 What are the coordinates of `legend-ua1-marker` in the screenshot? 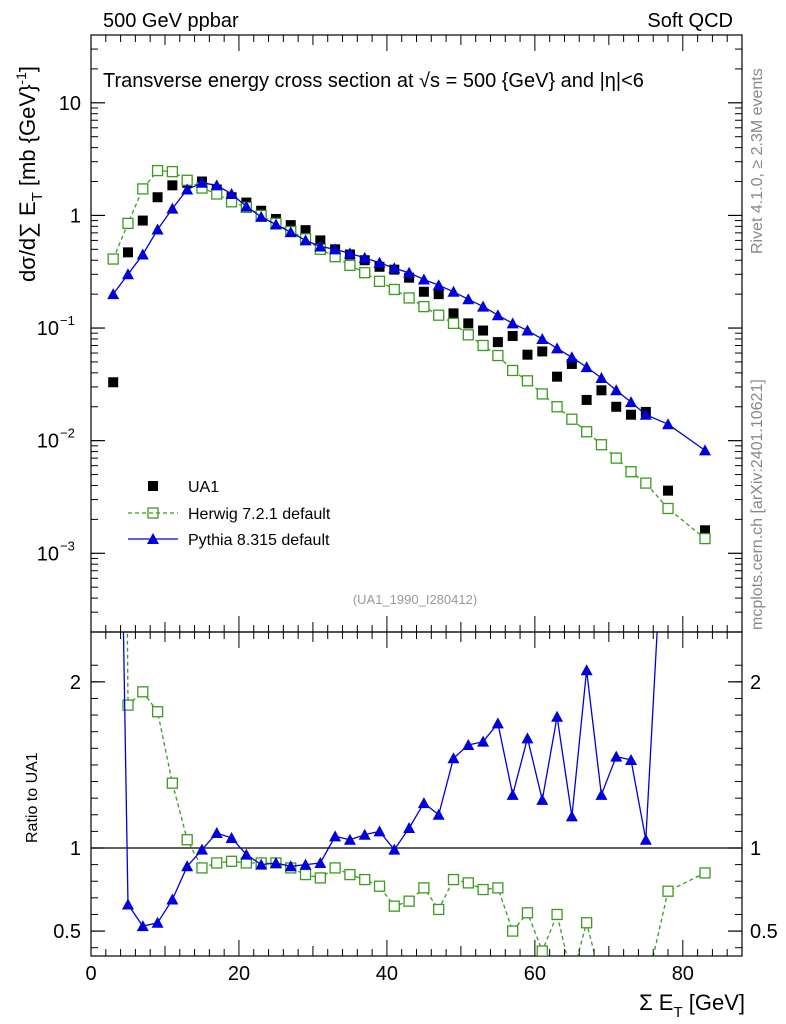 It's located at (153, 486).